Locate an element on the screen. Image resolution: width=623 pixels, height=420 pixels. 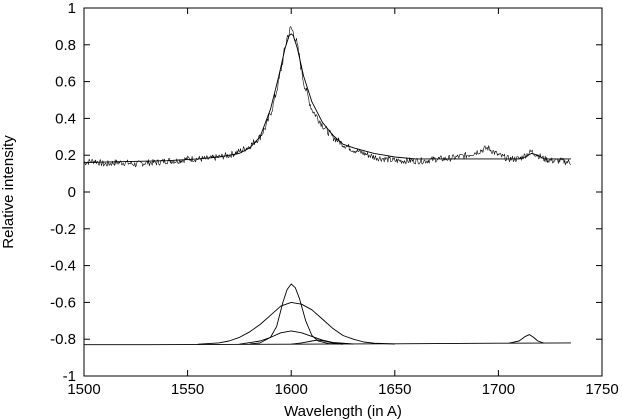
y-tick-label: 0.4 is located at coordinates (65, 118).